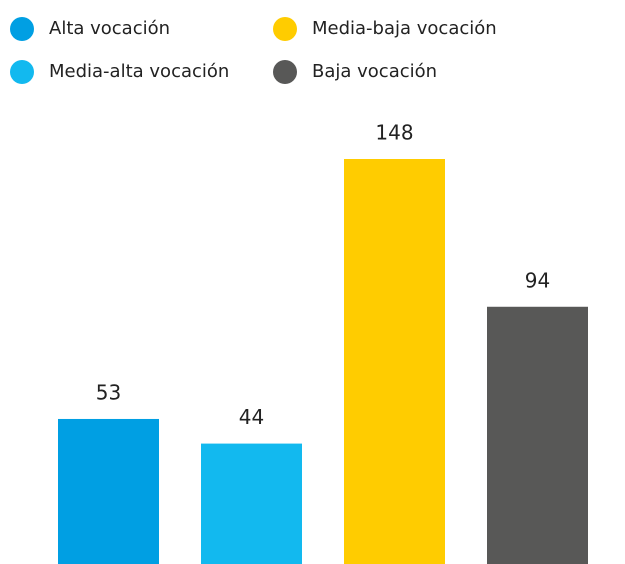  Describe the element at coordinates (139, 71) in the screenshot. I see `legend-label: Media-alta vocación` at that location.